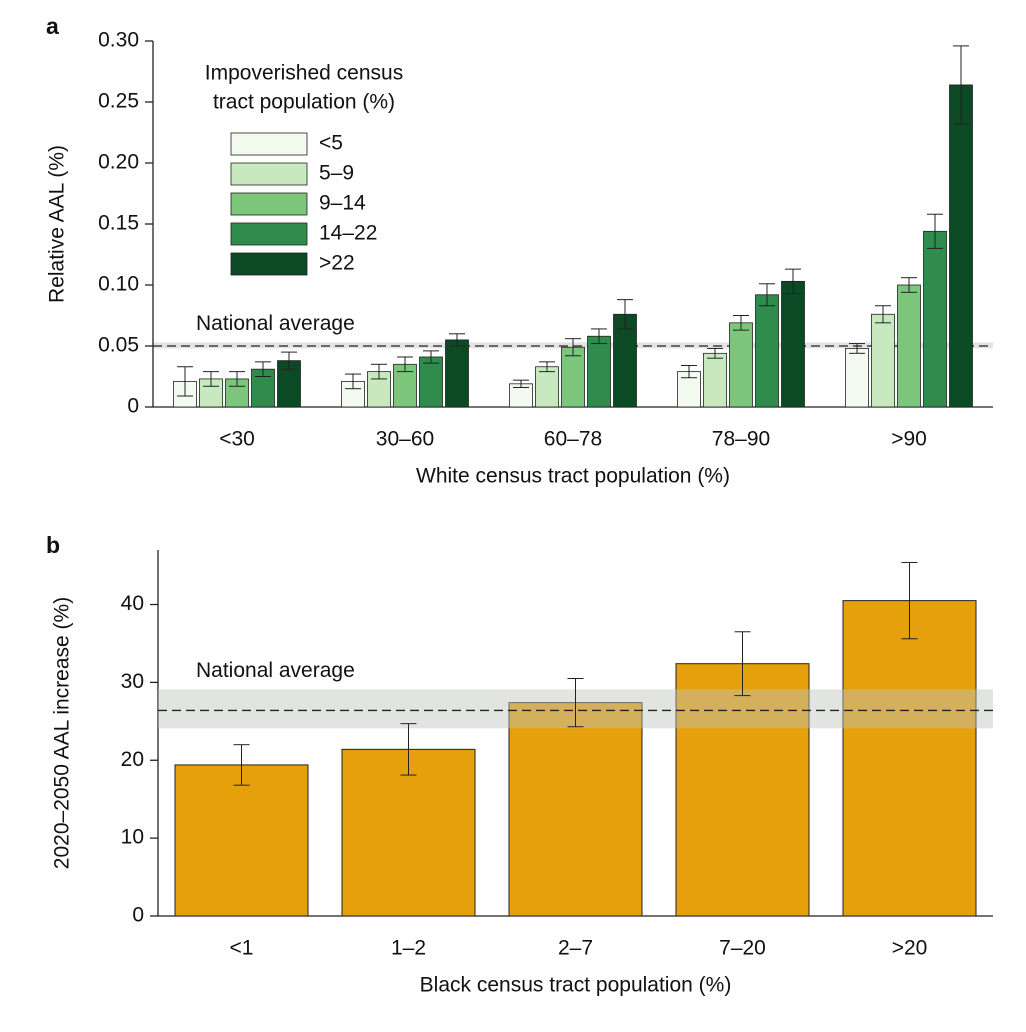 The height and width of the screenshot is (1032, 1026). What do you see at coordinates (118, 162) in the screenshot?
I see `y-tick-label: 0.20` at bounding box center [118, 162].